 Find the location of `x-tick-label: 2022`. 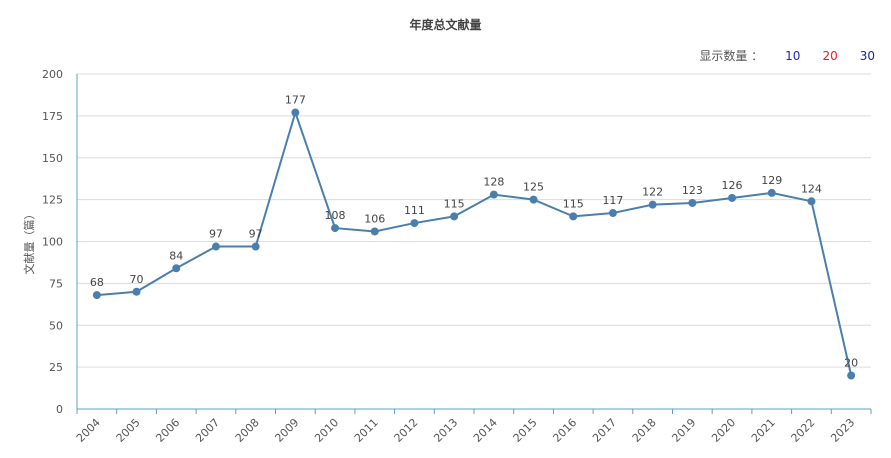

x-tick-label: 2022 is located at coordinates (803, 430).